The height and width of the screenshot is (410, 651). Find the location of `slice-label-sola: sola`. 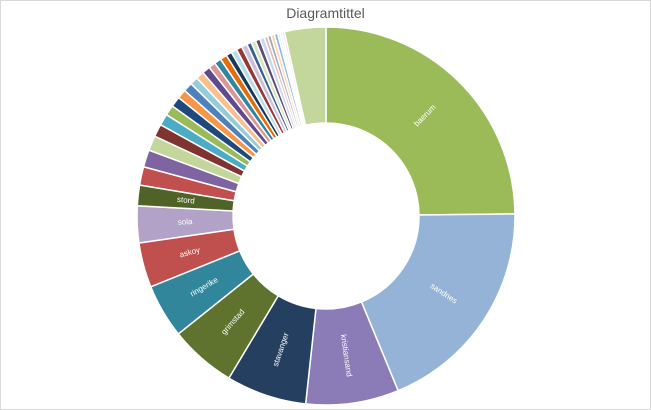

slice-label-sola: sola is located at coordinates (186, 222).